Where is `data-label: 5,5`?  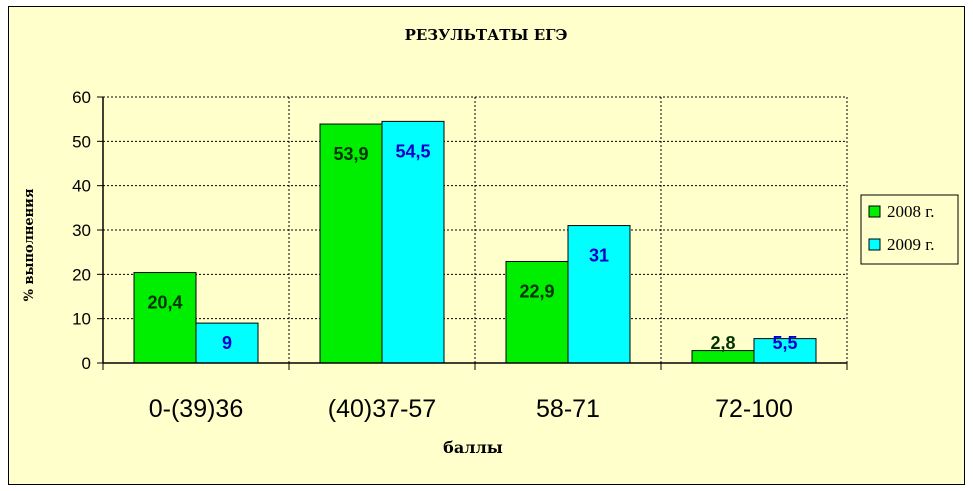 data-label: 5,5 is located at coordinates (784, 343).